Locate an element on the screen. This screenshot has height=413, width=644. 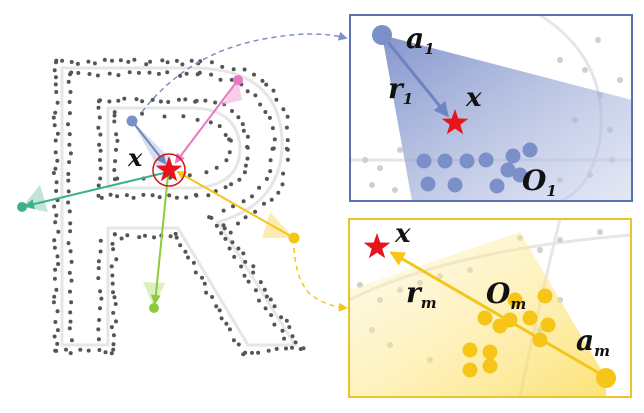
green-anchor-point-icon is located at coordinates (22, 207).